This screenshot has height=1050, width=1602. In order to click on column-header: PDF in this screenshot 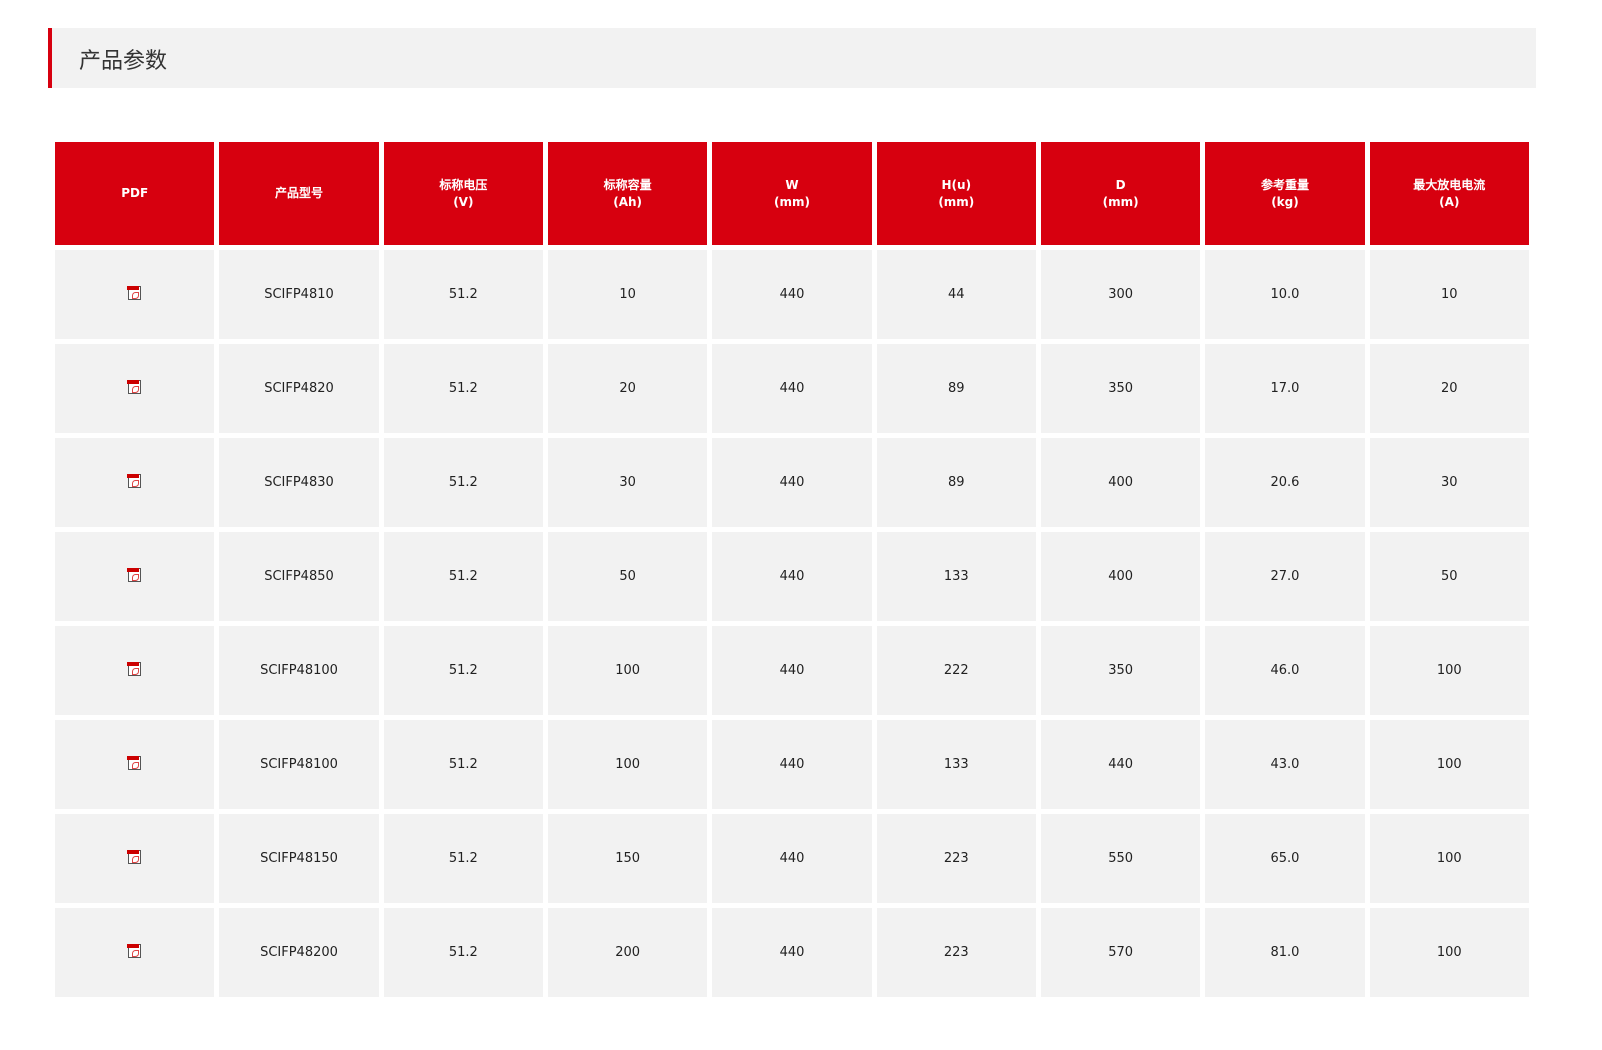, I will do `click(135, 193)`.